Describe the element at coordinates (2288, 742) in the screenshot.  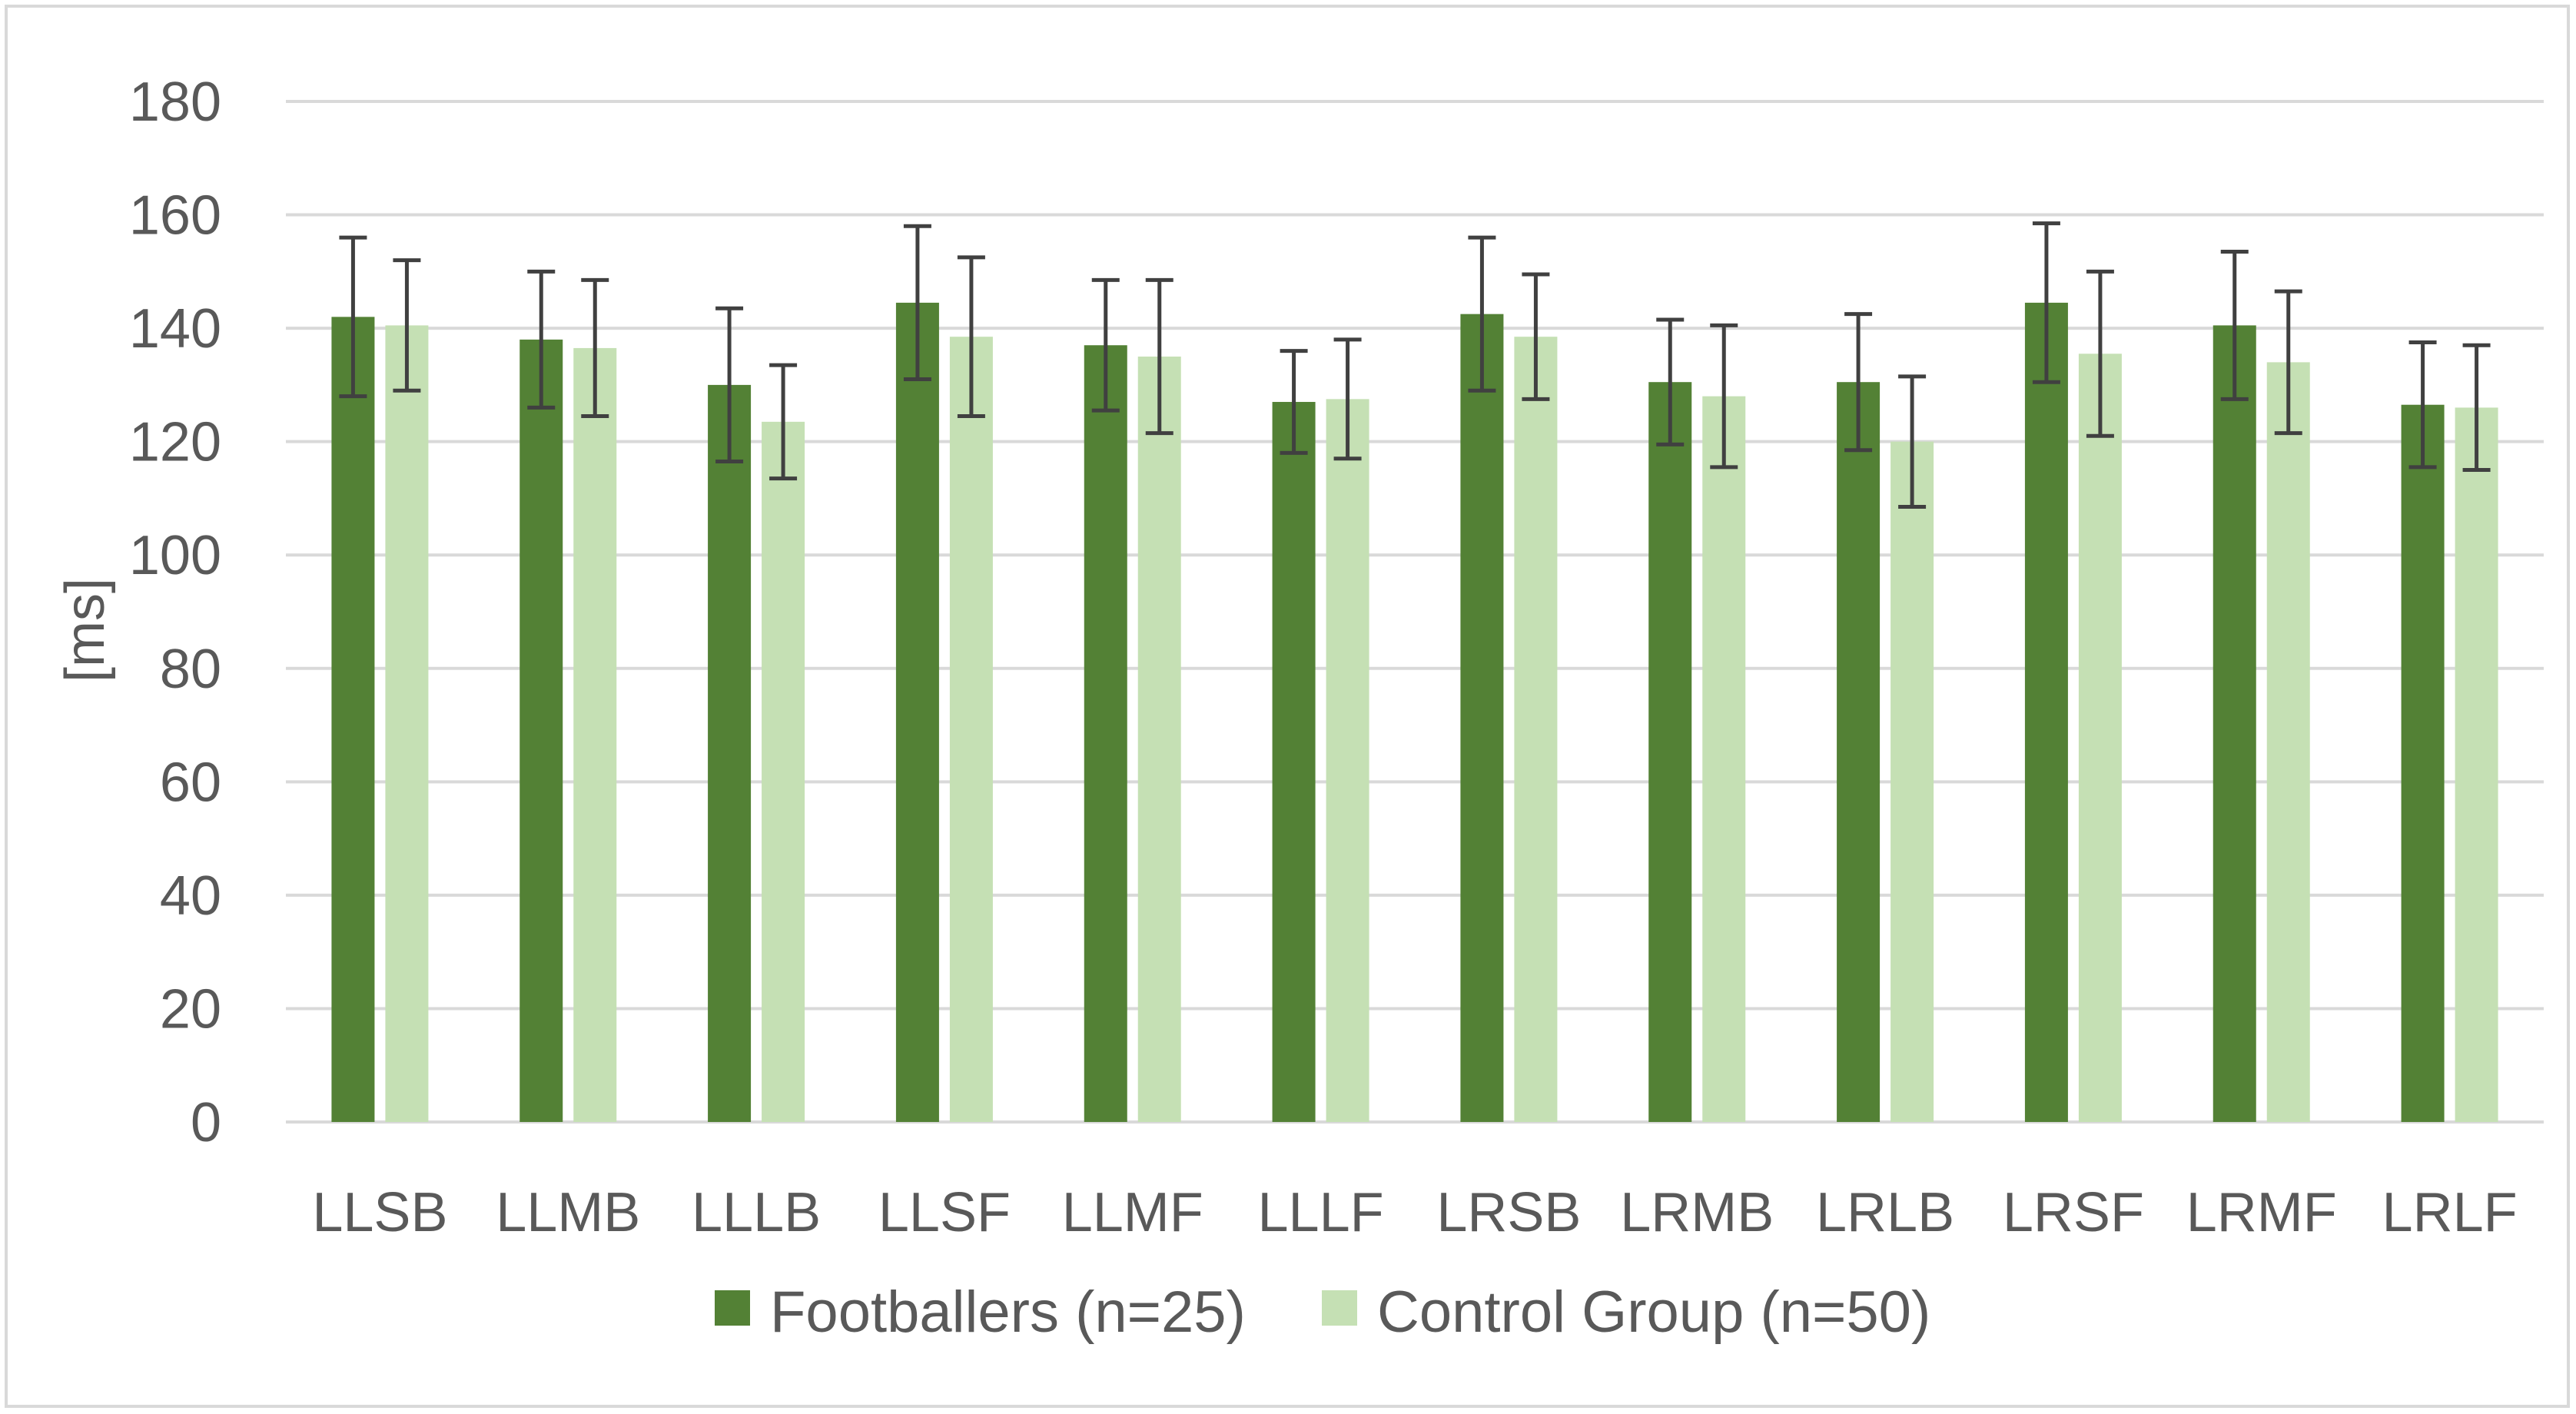
I see `bar-control-lrmf` at that location.